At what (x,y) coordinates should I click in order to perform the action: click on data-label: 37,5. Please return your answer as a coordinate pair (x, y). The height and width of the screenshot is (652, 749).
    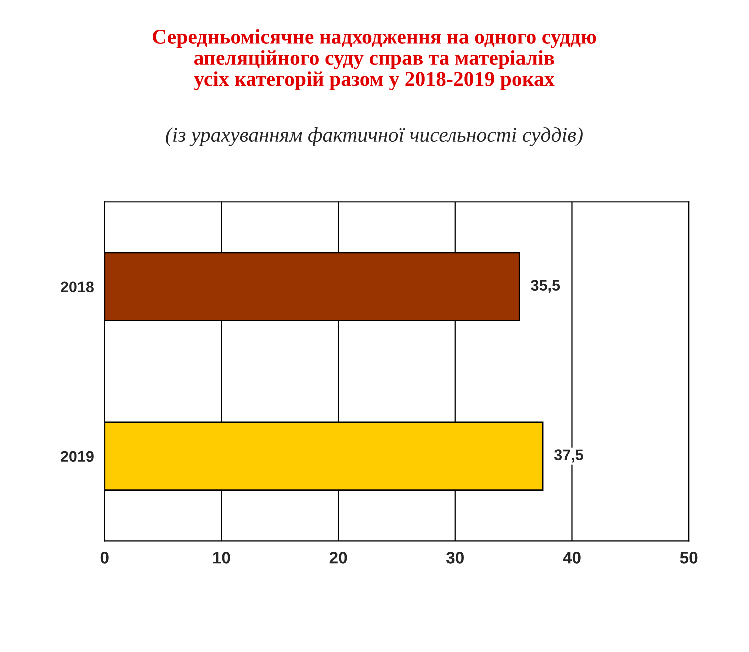
    Looking at the image, I should click on (569, 456).